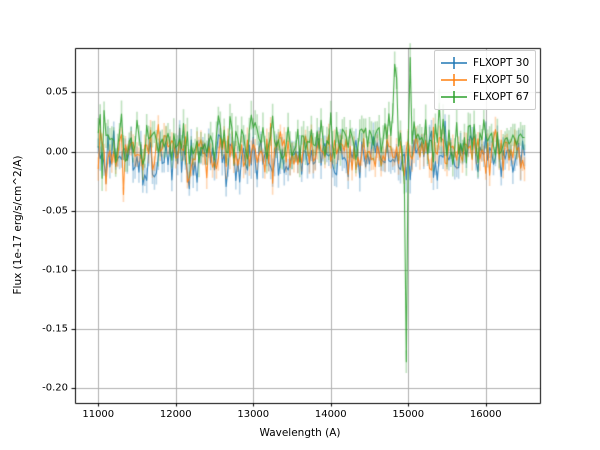 The height and width of the screenshot is (450, 600). Describe the element at coordinates (330, 414) in the screenshot. I see `x-axis-tick-label: 14000` at that location.